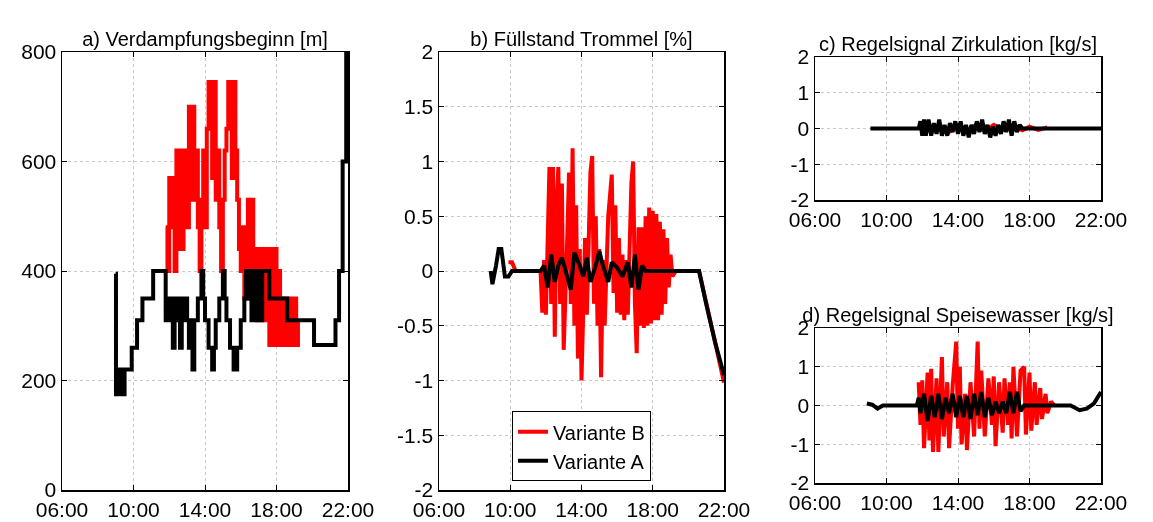 The image size is (1153, 522). What do you see at coordinates (599, 432) in the screenshot?
I see `legend-label: Variante B` at bounding box center [599, 432].